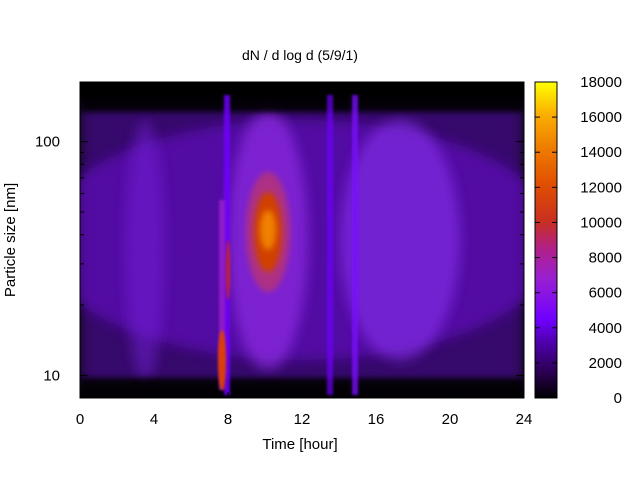  What do you see at coordinates (51, 375) in the screenshot?
I see `y-tick-label: 10` at bounding box center [51, 375].